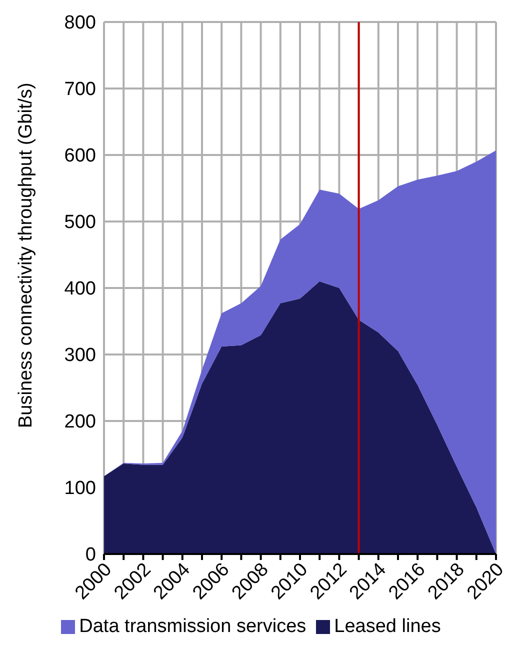  Describe the element at coordinates (387, 626) in the screenshot. I see `legend-label: Leased lines` at that location.